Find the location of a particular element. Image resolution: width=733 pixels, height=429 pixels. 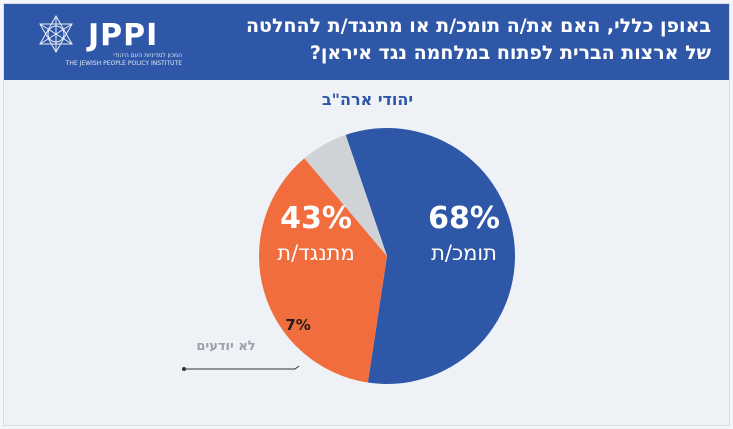

data-label-unknown-pct: 7% is located at coordinates (297, 325).